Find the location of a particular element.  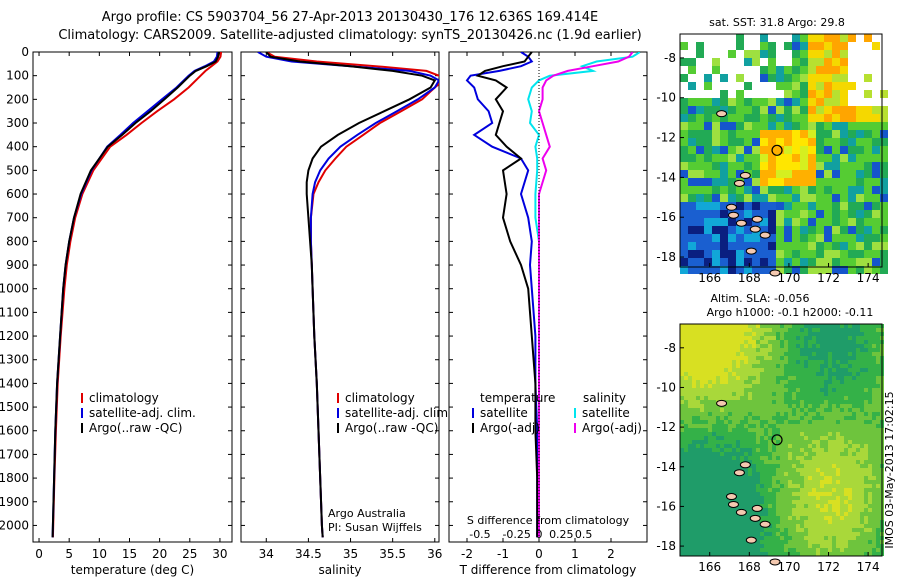

x-tick-label: 30 is located at coordinates (219, 554).